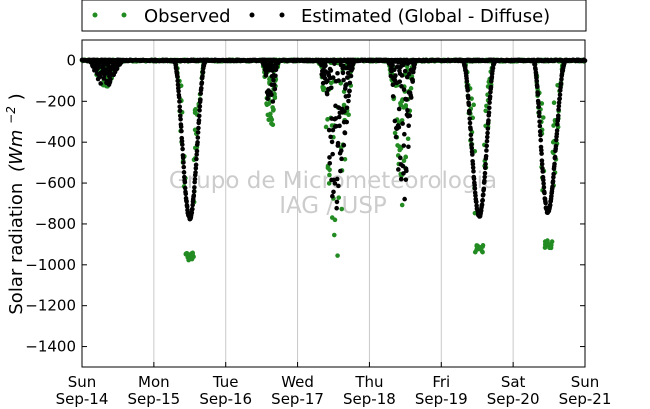 The height and width of the screenshot is (409, 650). I want to click on y-tick-label-6: −1200, so click(50, 306).